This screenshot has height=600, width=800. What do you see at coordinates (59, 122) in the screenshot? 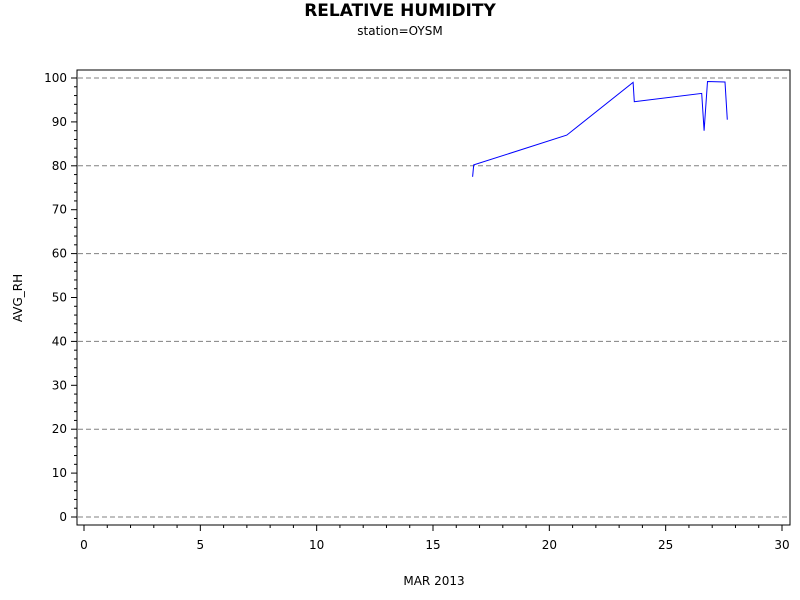
I see `y-tick-label: 90` at bounding box center [59, 122].